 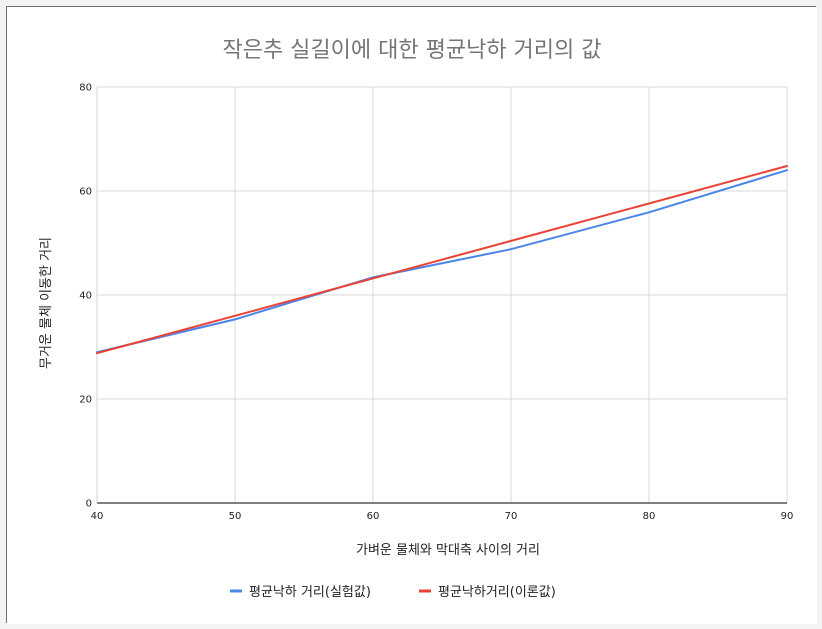 I want to click on y-tick-label: 40, so click(x=85, y=296).